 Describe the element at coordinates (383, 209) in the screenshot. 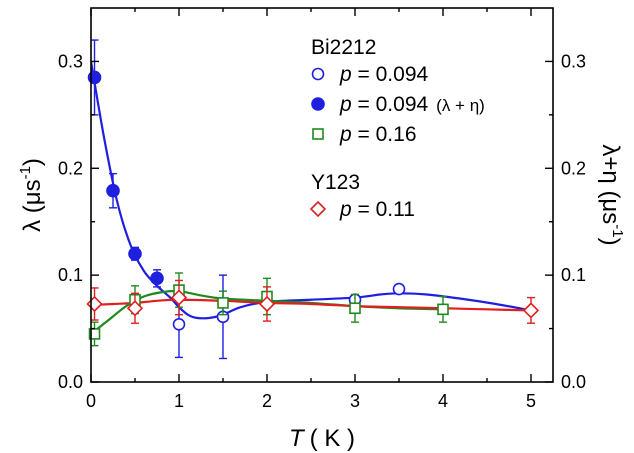

I see `legend-value: = 0.11` at that location.